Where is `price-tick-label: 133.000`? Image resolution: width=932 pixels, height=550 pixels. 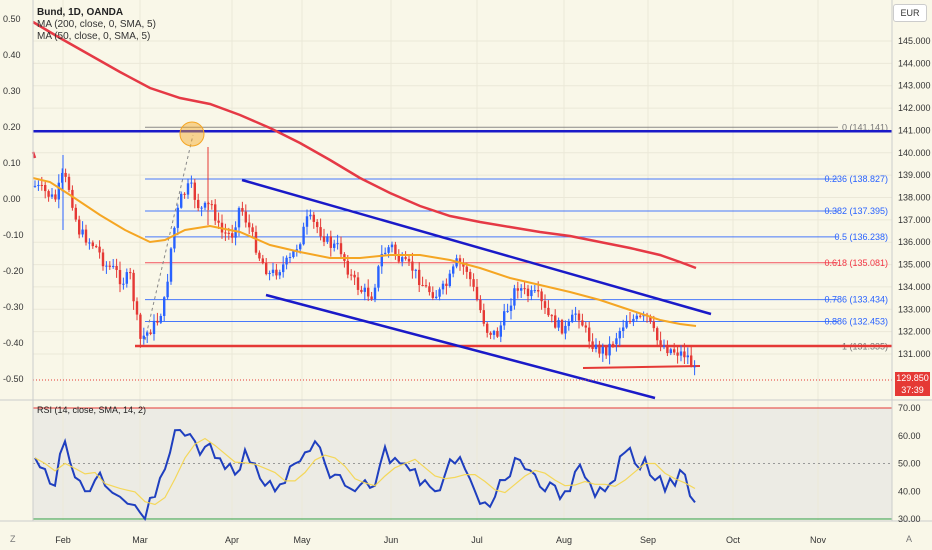 price-tick-label: 133.000 is located at coordinates (914, 309).